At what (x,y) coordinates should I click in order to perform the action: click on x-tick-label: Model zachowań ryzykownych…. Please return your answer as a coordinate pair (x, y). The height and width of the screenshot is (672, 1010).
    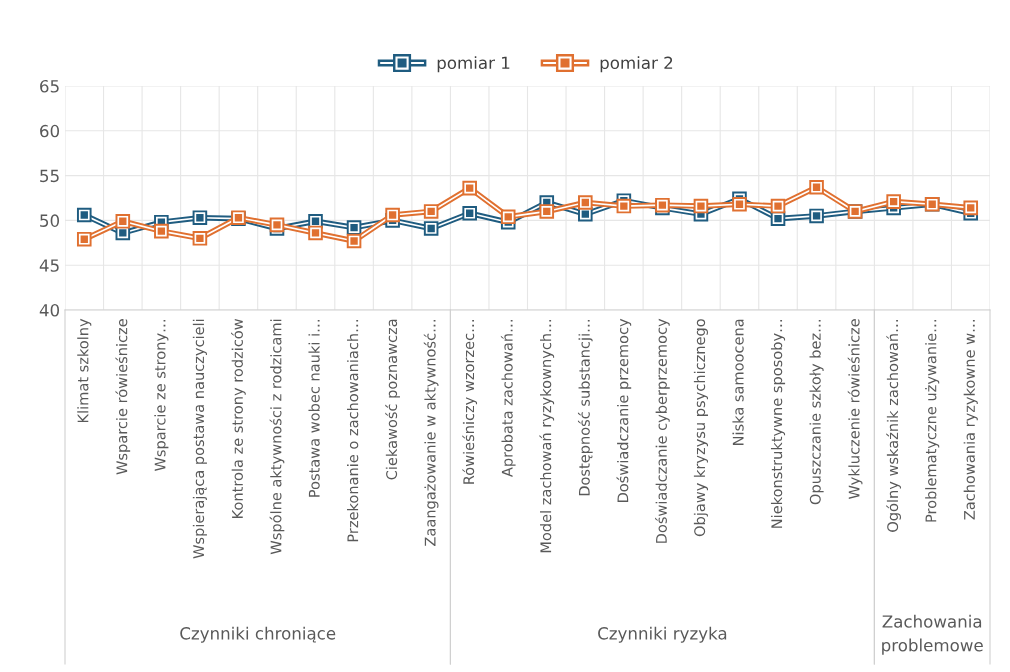
    Looking at the image, I should click on (547, 436).